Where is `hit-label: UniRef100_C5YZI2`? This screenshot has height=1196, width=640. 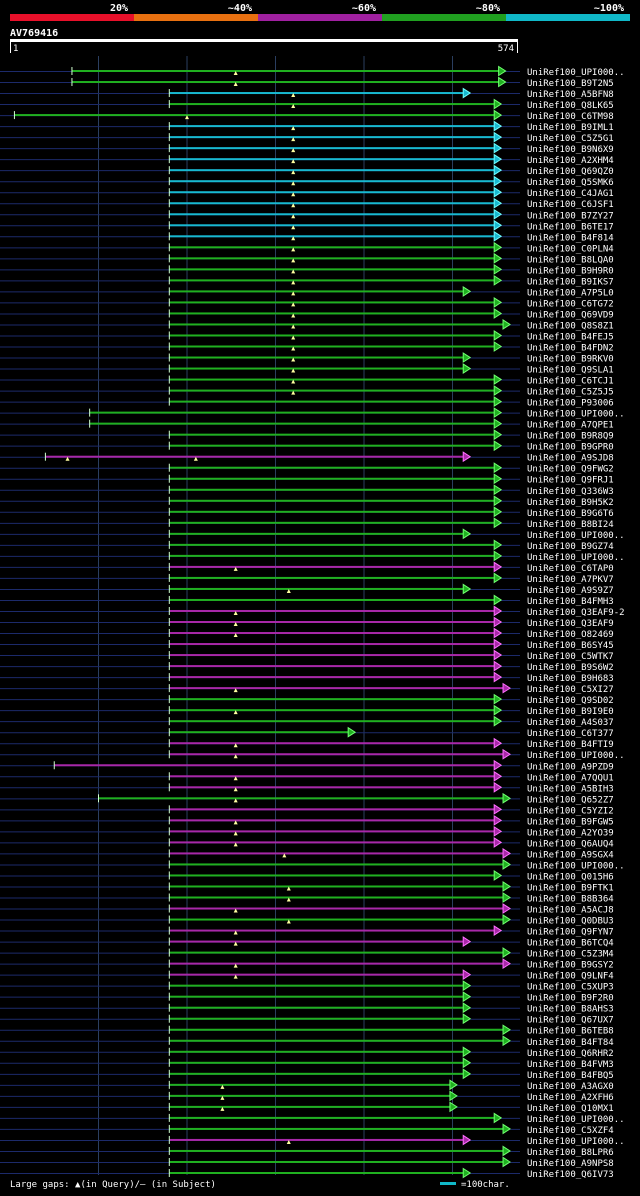
hit-label: UniRef100_C5YZI2 is located at coordinates (570, 811).